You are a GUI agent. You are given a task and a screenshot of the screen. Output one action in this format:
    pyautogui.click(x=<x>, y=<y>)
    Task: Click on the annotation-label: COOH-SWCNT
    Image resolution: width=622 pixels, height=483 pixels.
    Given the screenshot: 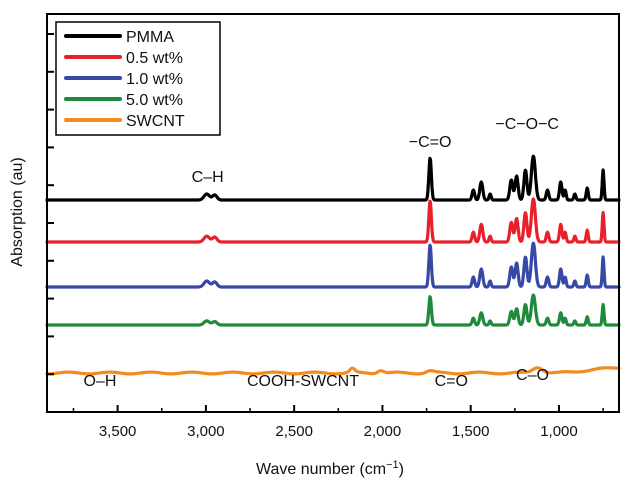 What is the action you would take?
    pyautogui.click(x=303, y=381)
    